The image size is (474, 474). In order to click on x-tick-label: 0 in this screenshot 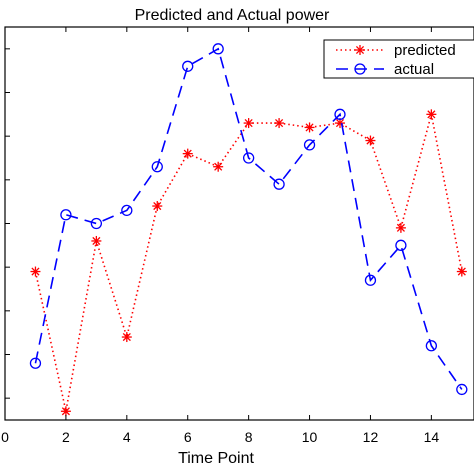, I will do `click(5, 437)`.